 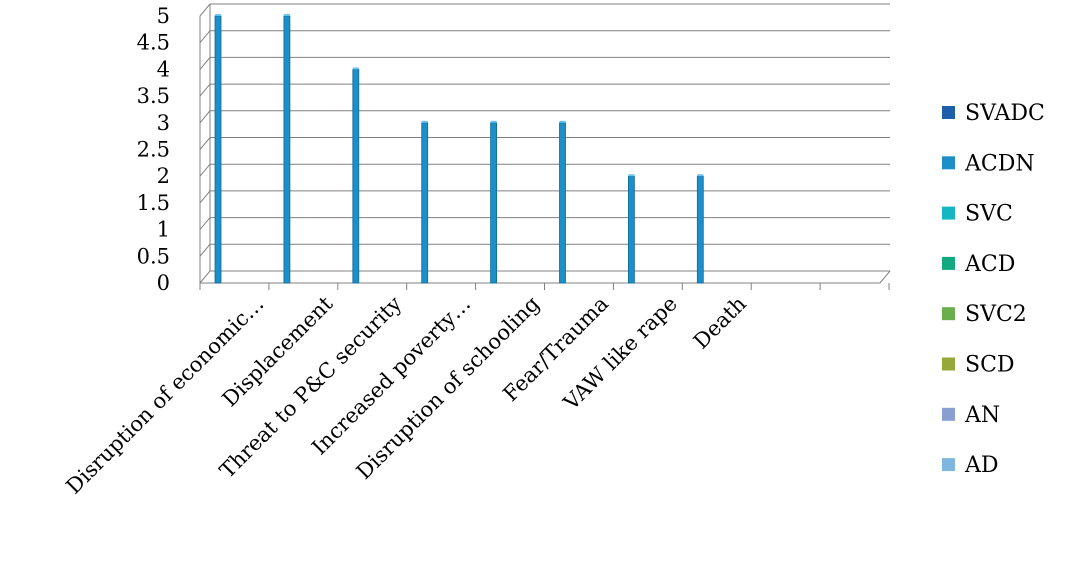 I want to click on legend-label: SVADC, so click(x=1005, y=113).